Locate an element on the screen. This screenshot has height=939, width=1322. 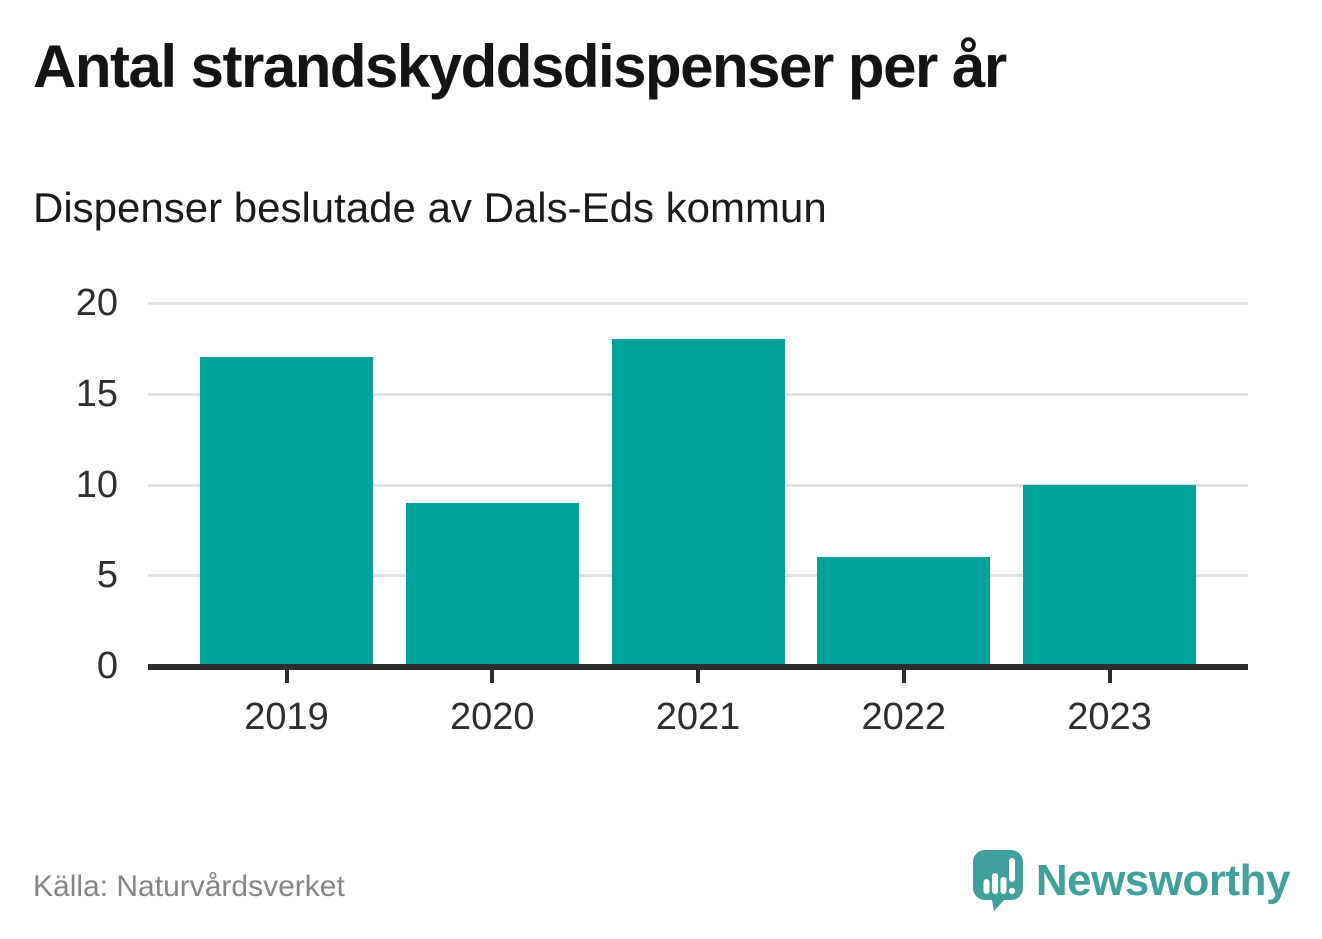
x-axis-cell: 2019 is located at coordinates (286, 703).